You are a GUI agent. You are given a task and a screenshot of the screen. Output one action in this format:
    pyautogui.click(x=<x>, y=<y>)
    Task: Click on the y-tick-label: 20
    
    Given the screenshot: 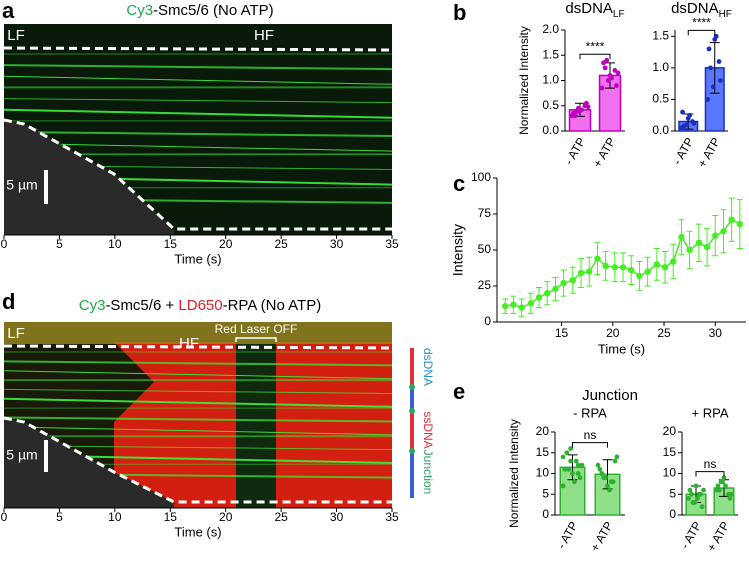 What is the action you would take?
    pyautogui.click(x=670, y=431)
    